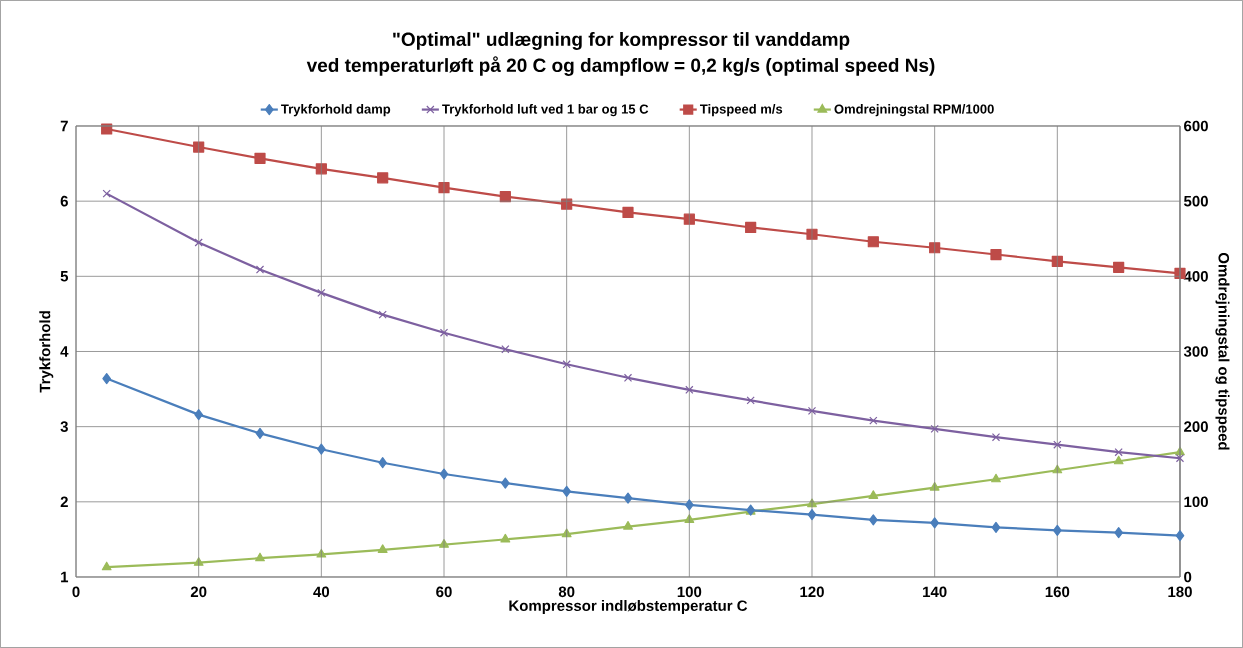 The width and height of the screenshot is (1243, 648). What do you see at coordinates (336, 110) in the screenshot?
I see `legend-label: Trykforhold damp` at bounding box center [336, 110].